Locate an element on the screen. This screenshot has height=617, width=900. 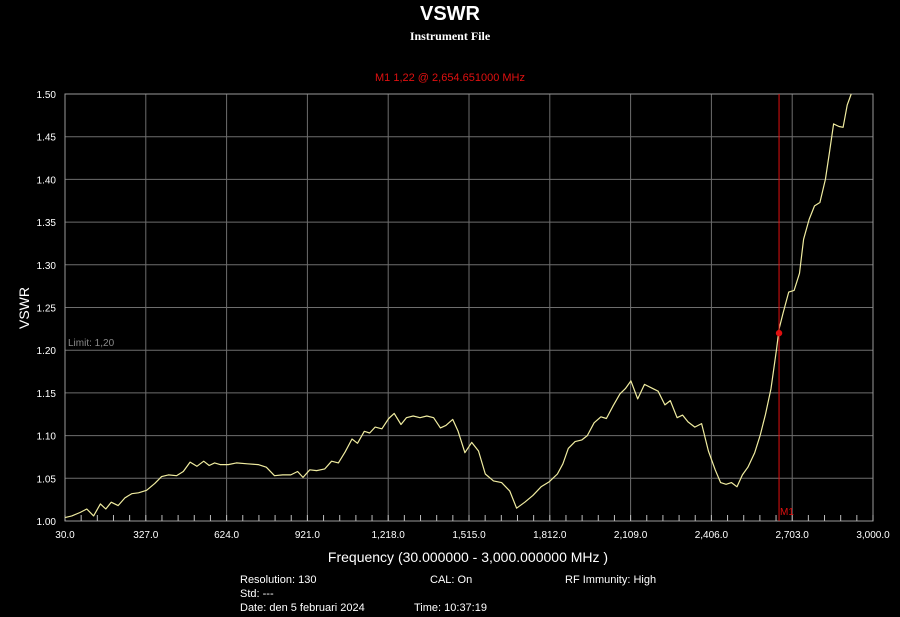
y-tick-label: 1.40 is located at coordinates (47, 180).